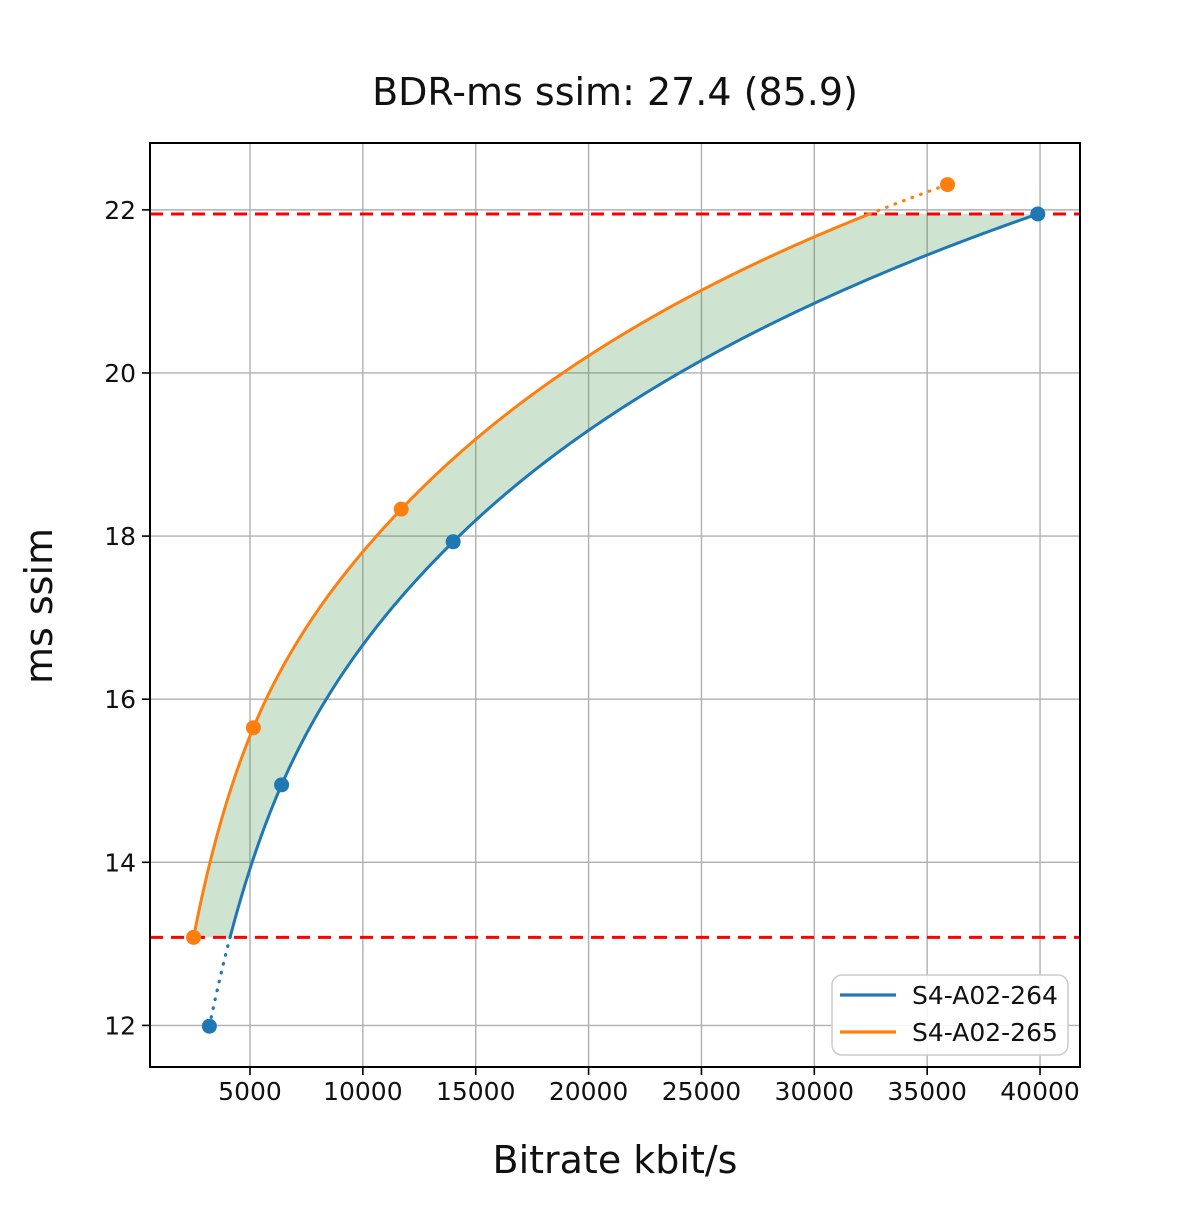  I want to click on x-axis-label: Bitrate kbit/s, so click(615, 1160).